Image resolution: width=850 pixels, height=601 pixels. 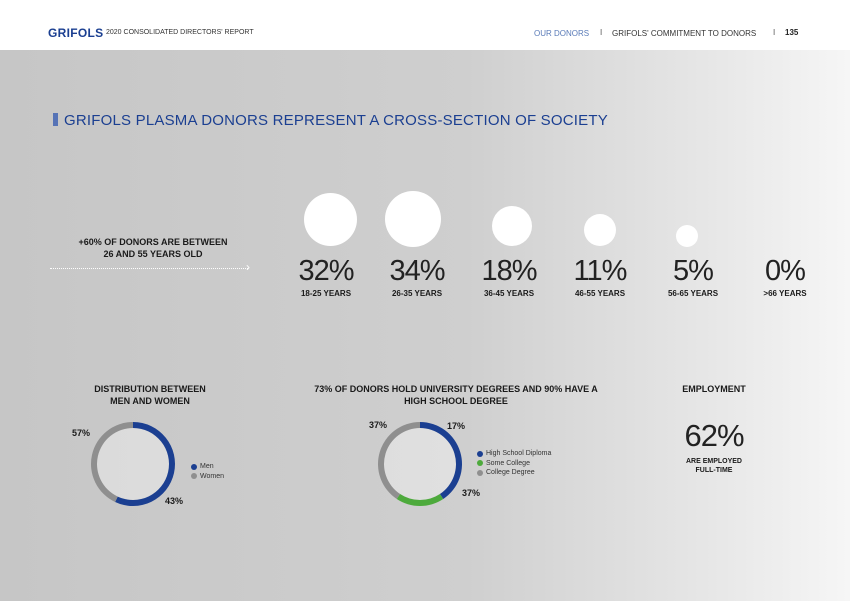 I want to click on high-school-percent-label: 37%, so click(x=378, y=425).